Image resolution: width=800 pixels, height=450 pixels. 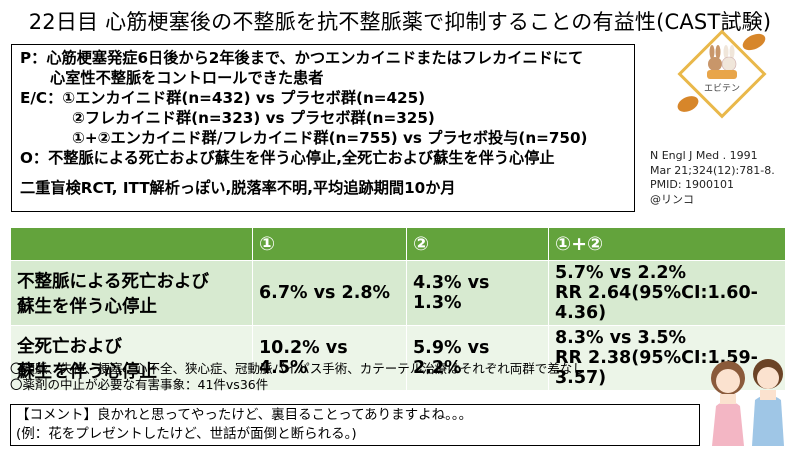 What do you see at coordinates (187, 78) in the screenshot?
I see `pico-p-line2: 心室性不整脈をコントロールできた患者` at bounding box center [187, 78].